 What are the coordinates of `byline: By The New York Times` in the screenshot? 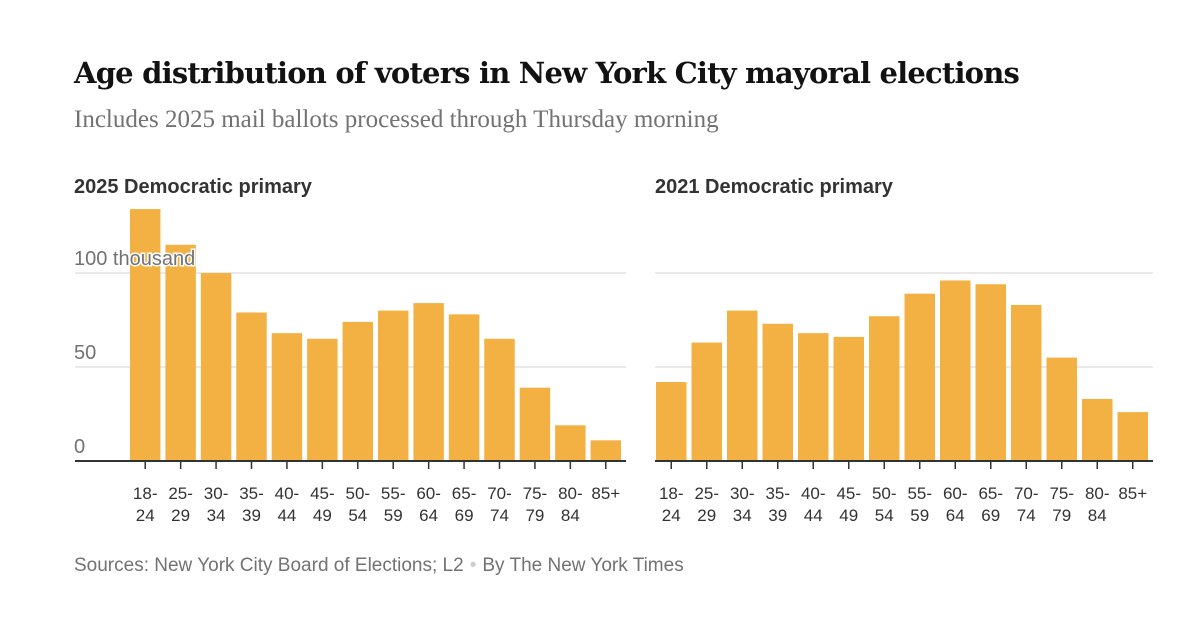 It's located at (583, 565).